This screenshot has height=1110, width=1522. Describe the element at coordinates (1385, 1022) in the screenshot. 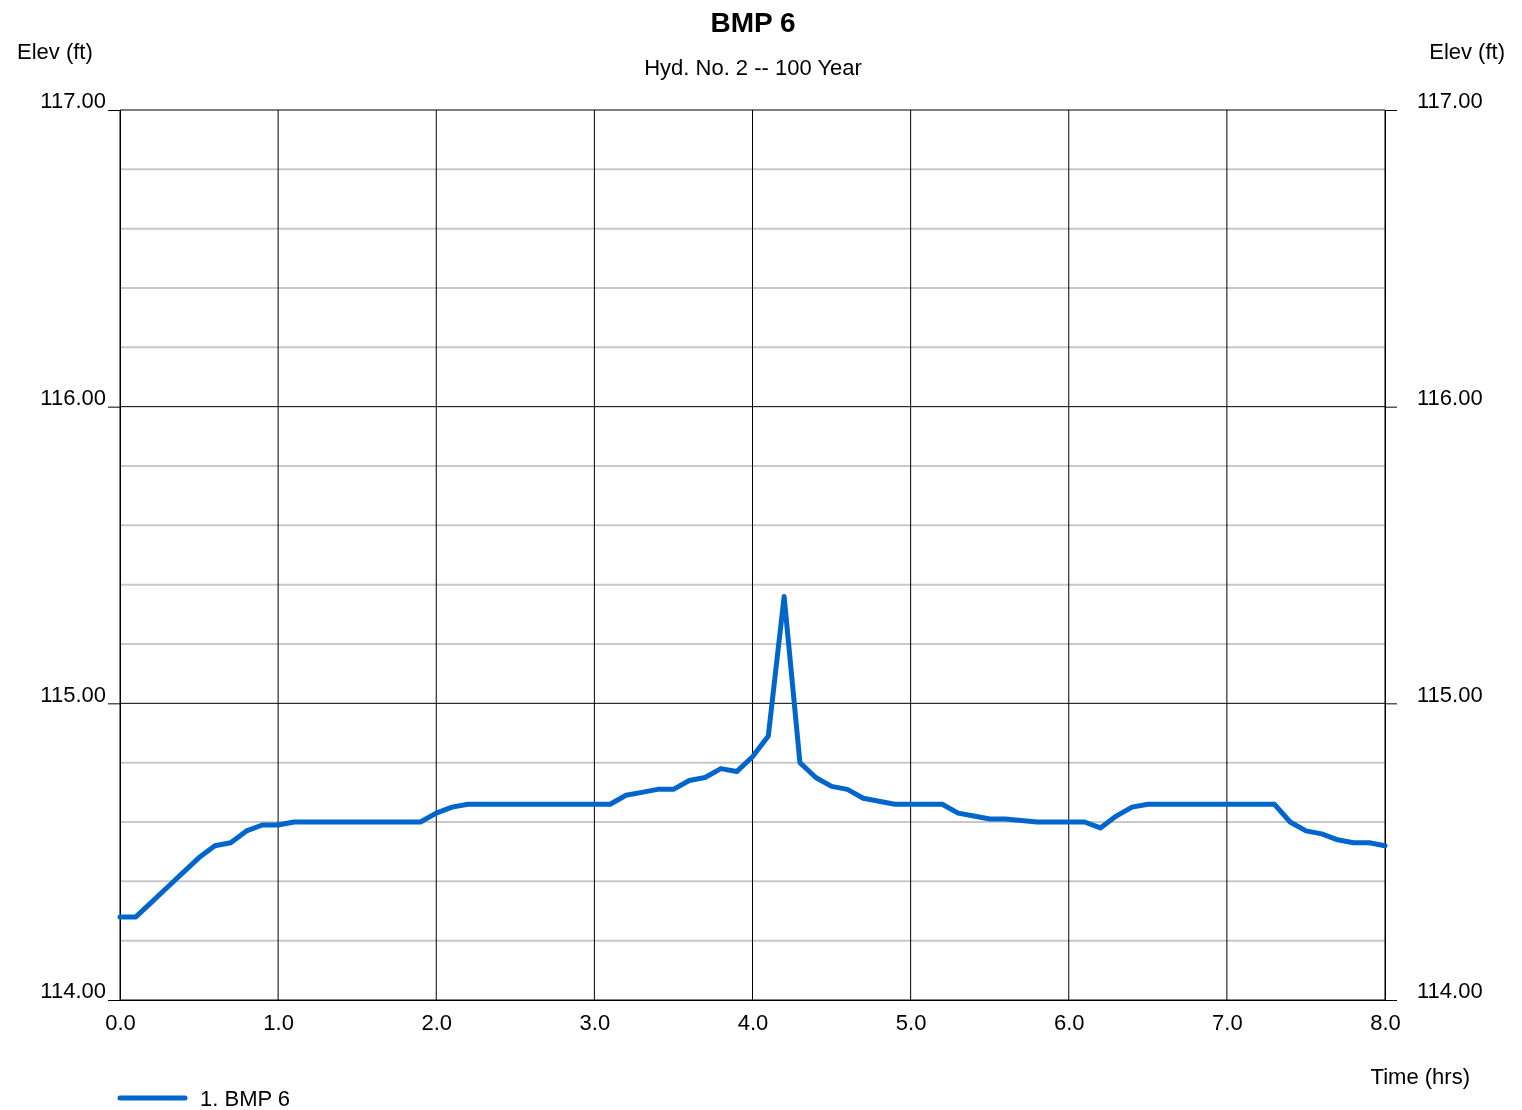

I see `x-tick-label: 8.0` at that location.